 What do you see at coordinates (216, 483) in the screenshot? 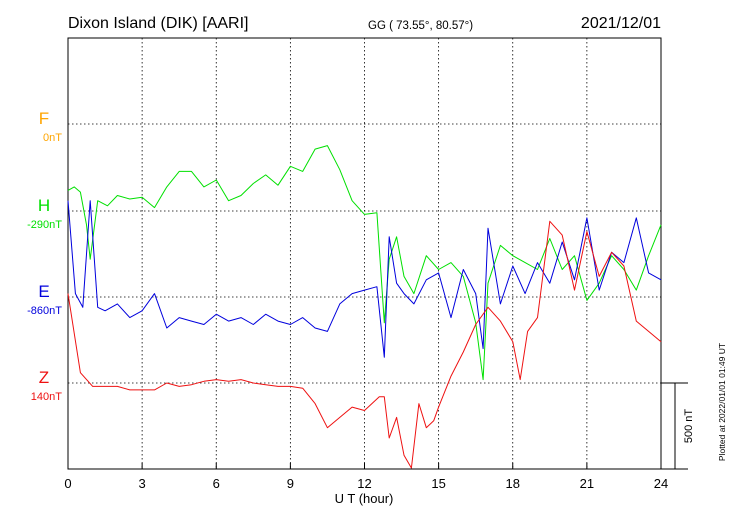
I see `x-tick-label: 6` at bounding box center [216, 483].